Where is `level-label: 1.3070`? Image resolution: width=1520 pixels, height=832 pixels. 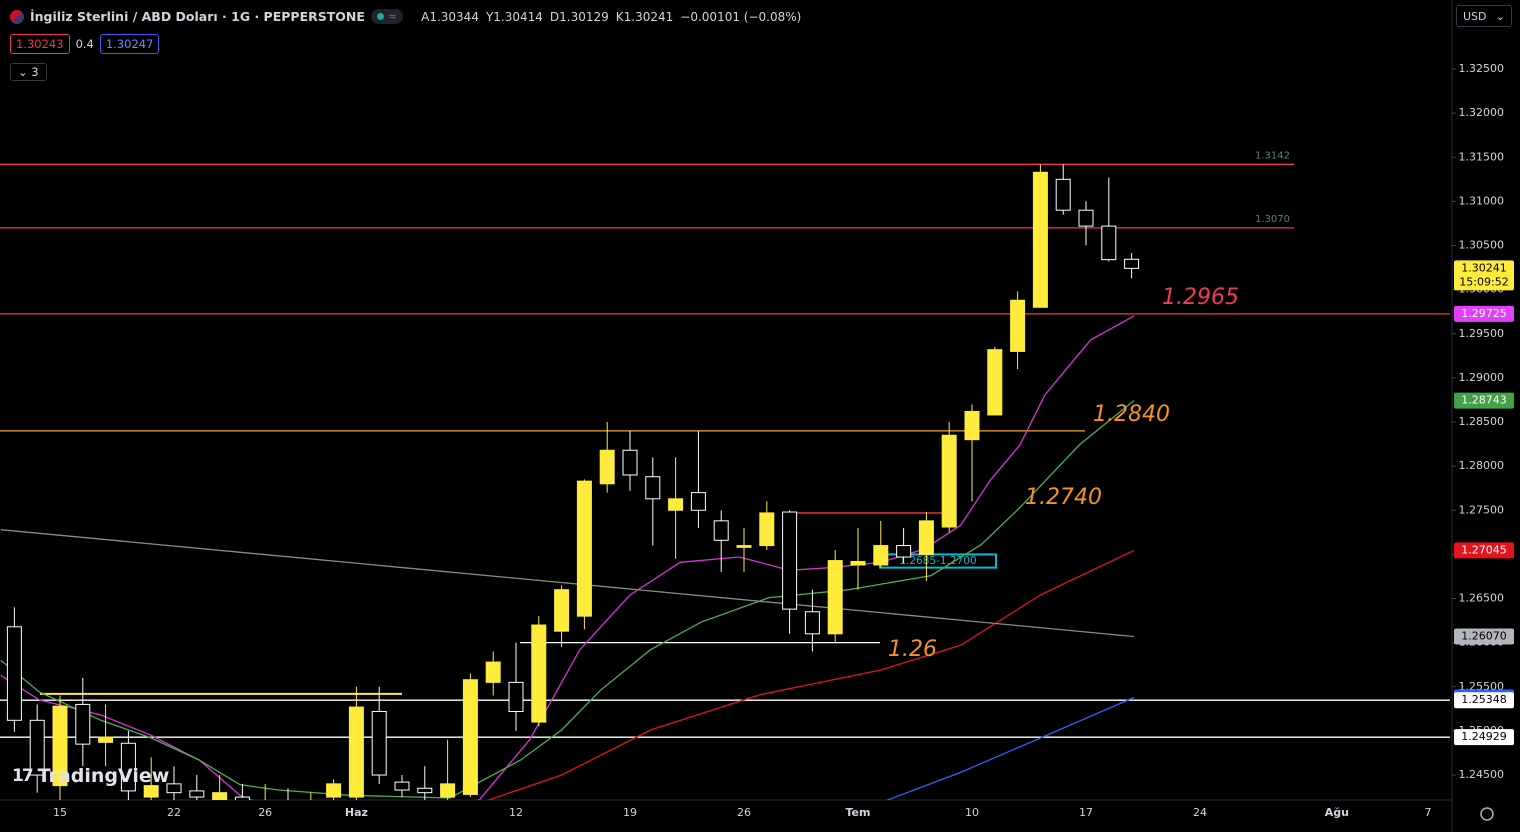 level-label: 1.3070 is located at coordinates (1272, 219).